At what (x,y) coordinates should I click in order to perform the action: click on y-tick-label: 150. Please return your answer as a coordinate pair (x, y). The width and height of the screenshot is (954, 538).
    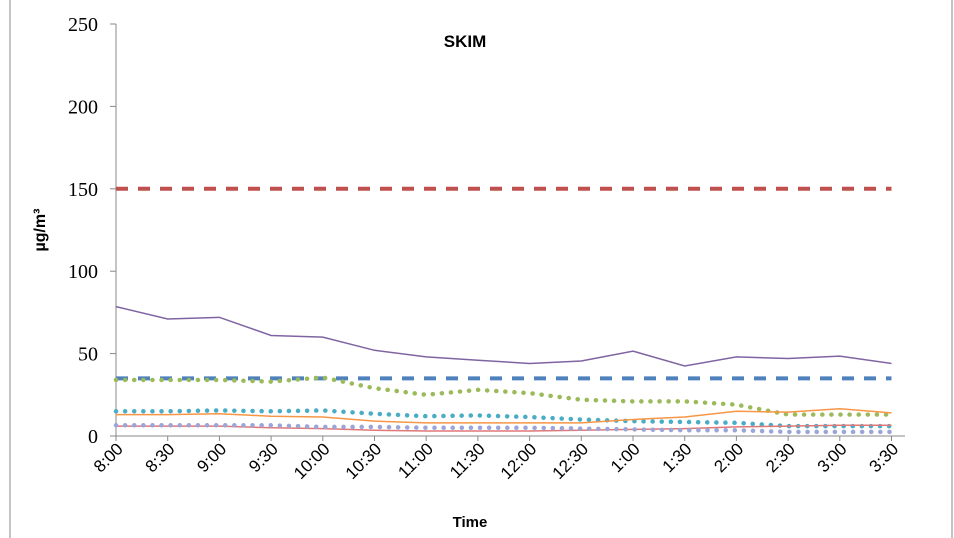
    Looking at the image, I should click on (83, 190).